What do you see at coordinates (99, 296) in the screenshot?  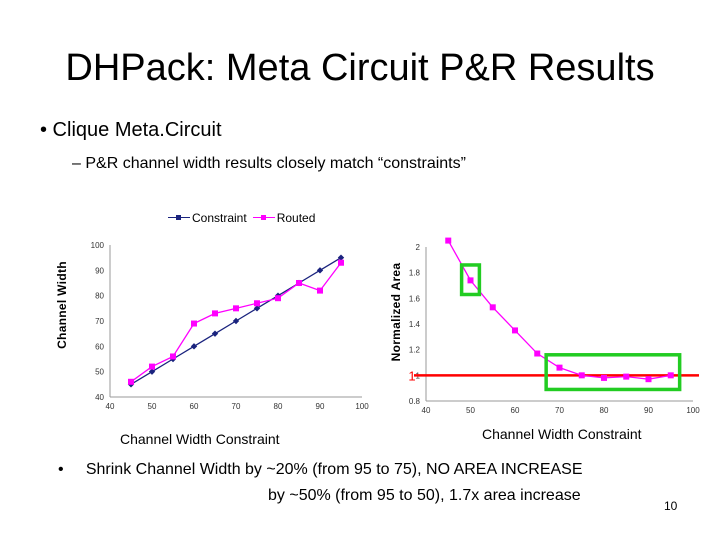 I see `chart1-ytick-label: 80` at bounding box center [99, 296].